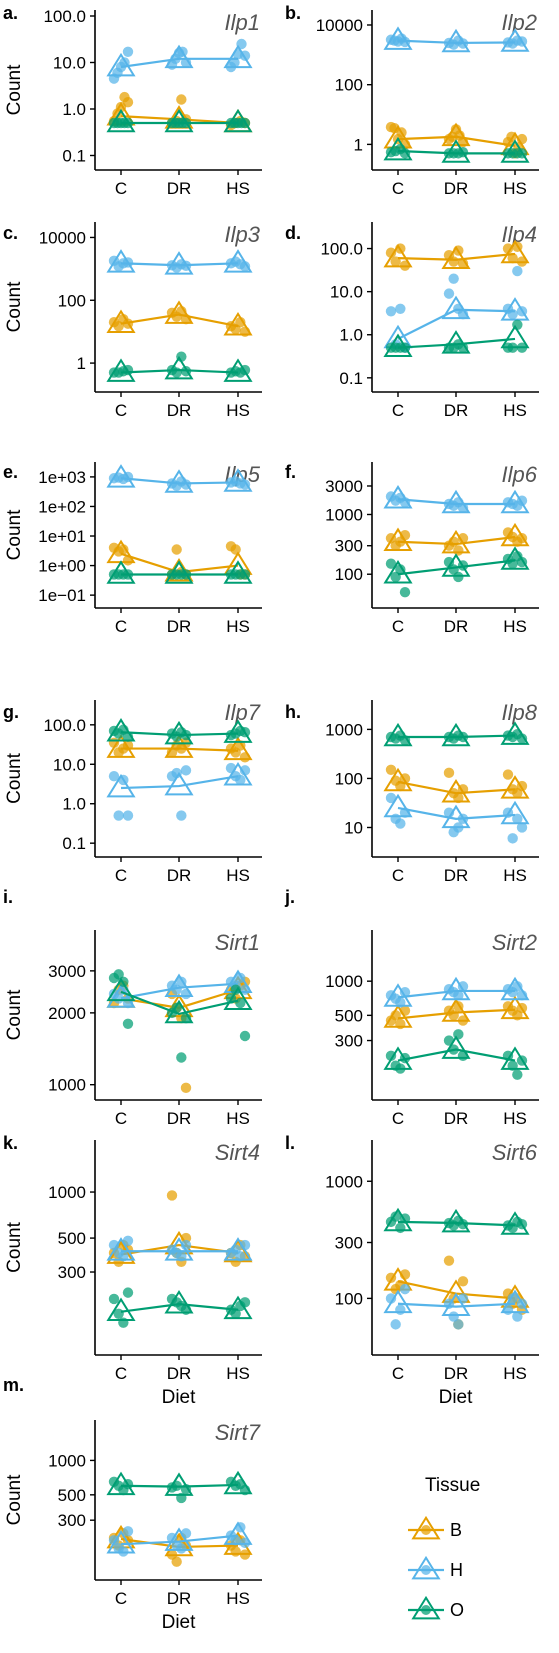 The height and width of the screenshot is (1653, 559). What do you see at coordinates (242, 22) in the screenshot?
I see `panel-title: Ilp1` at bounding box center [242, 22].